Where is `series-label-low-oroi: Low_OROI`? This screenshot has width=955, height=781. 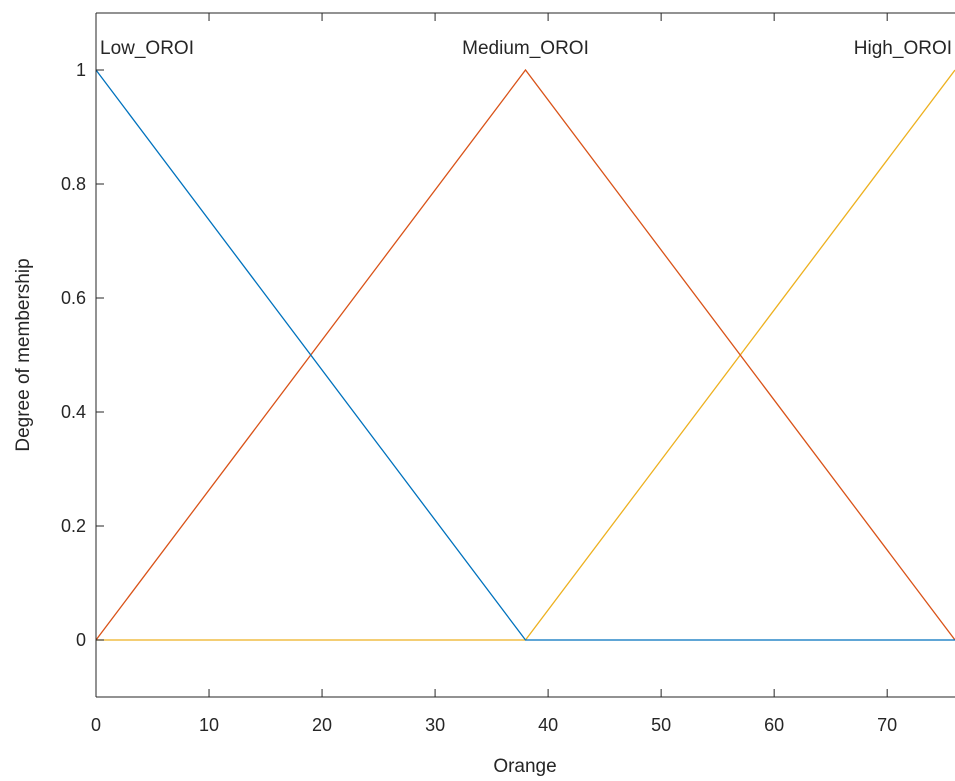
series-label-low-oroi: Low_OROI is located at coordinates (147, 48).